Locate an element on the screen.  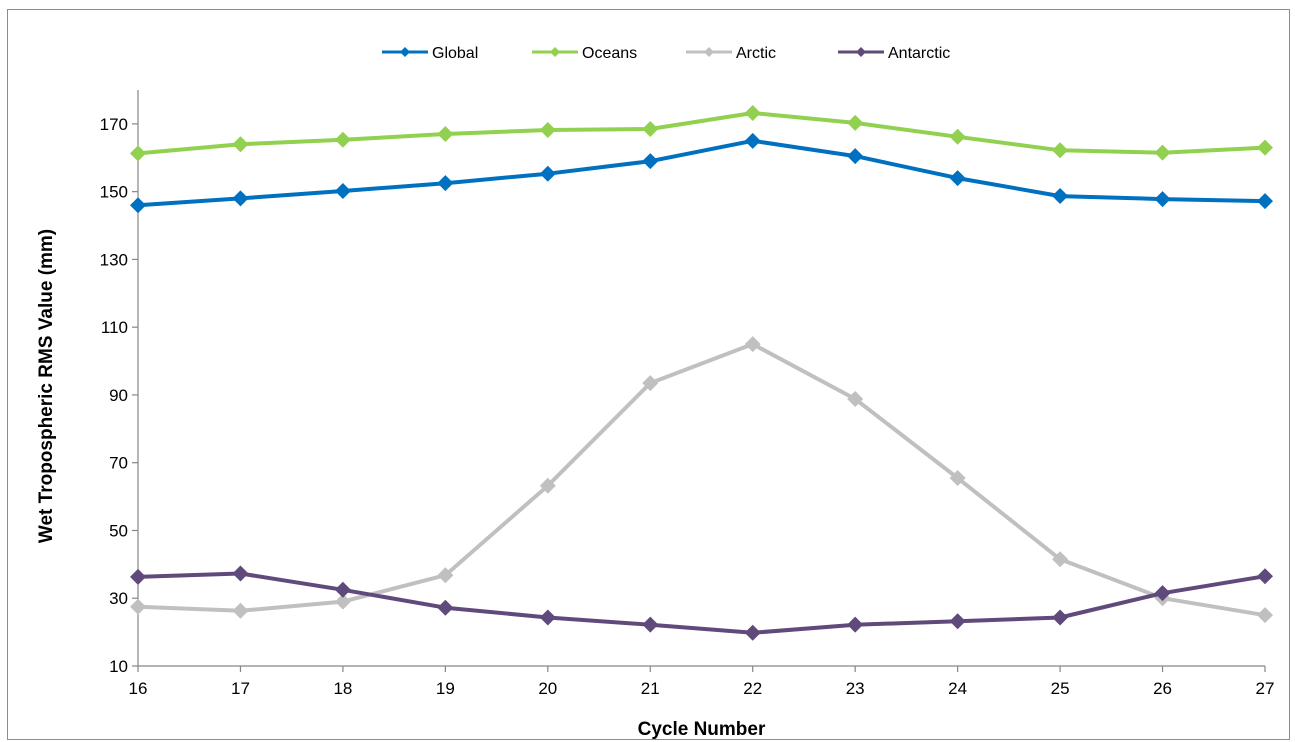
x-tick-label: 19 is located at coordinates (445, 688).